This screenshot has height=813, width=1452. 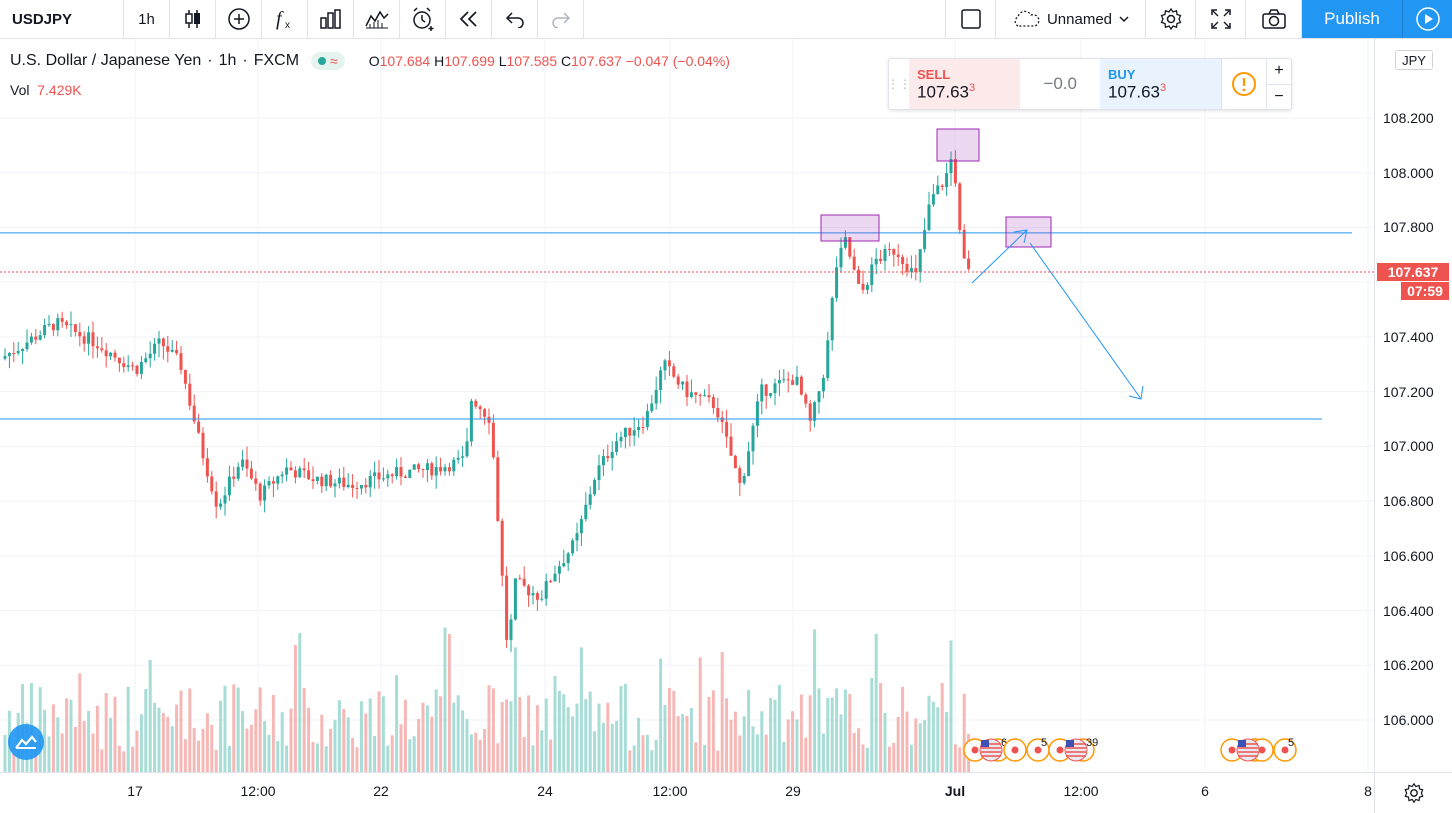 I want to click on sell-price-pip: 3, so click(x=972, y=88).